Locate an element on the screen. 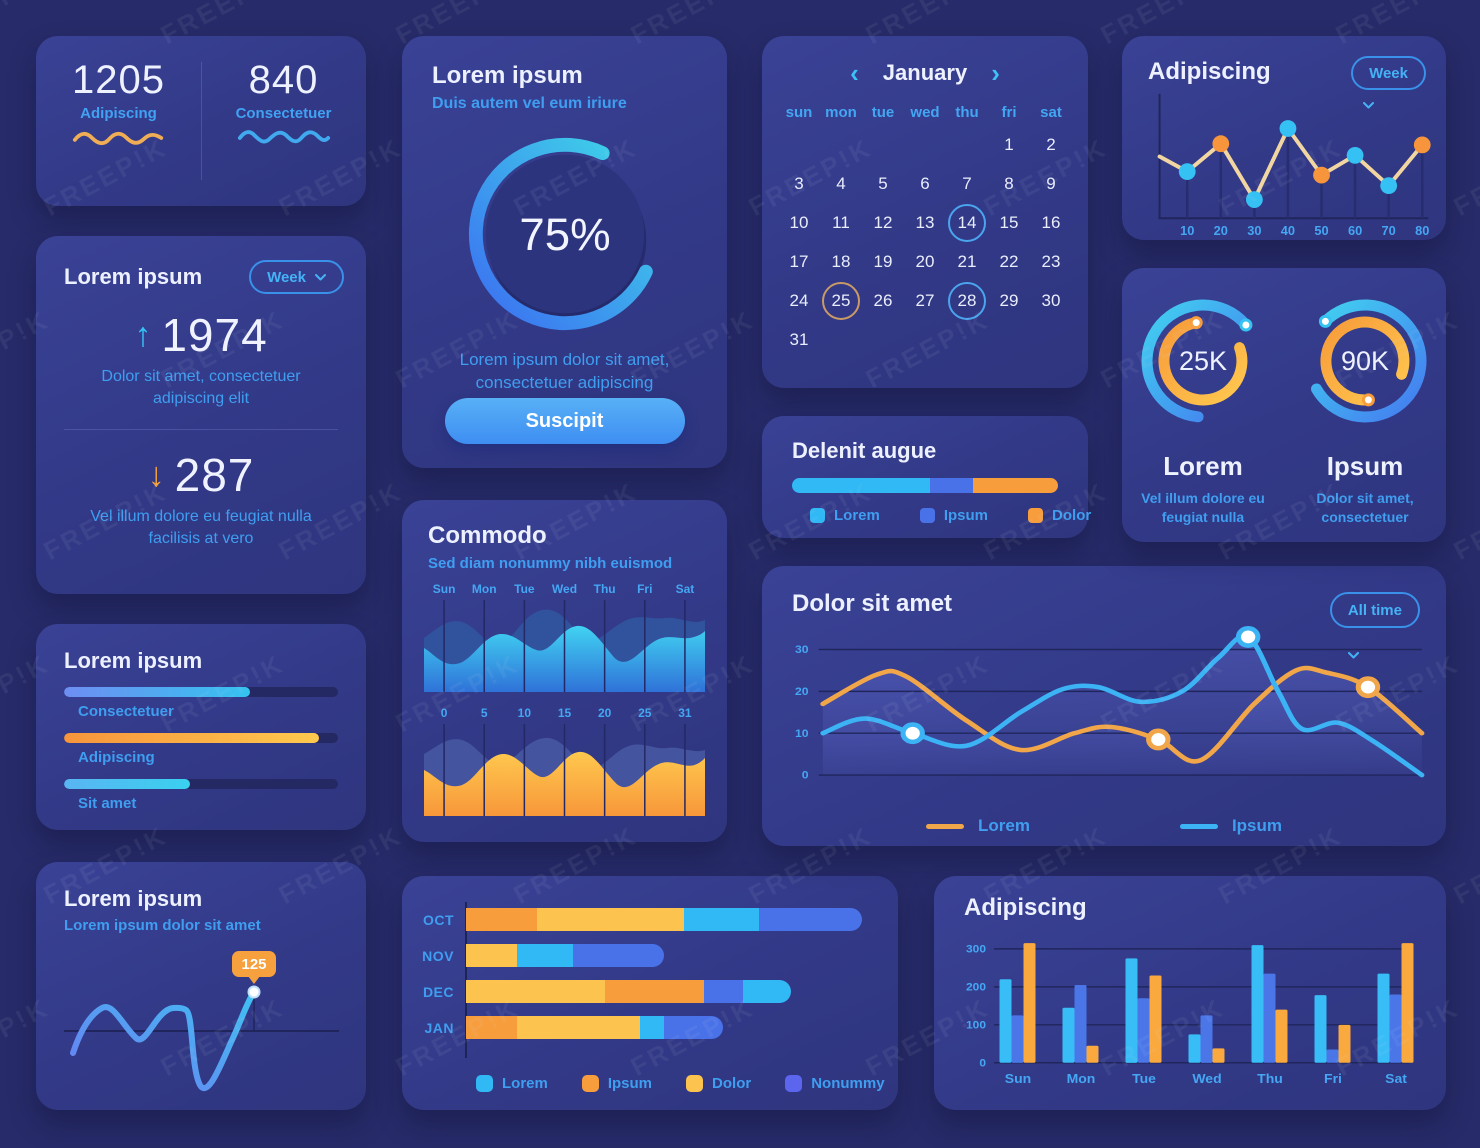  calendar-day: 28 is located at coordinates (967, 300).